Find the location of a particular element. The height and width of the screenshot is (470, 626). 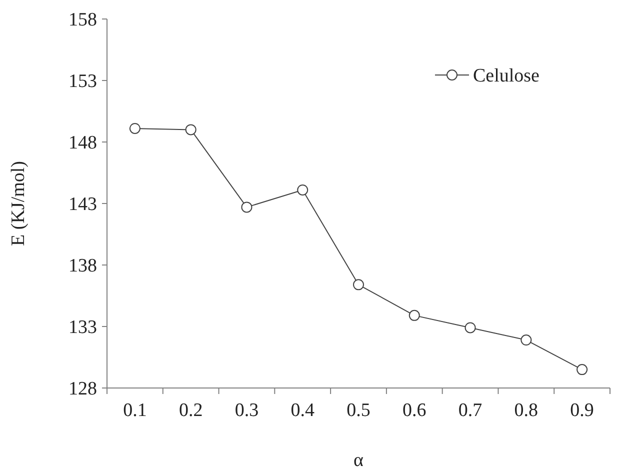

y-tick-label: 158 is located at coordinates (82, 20).